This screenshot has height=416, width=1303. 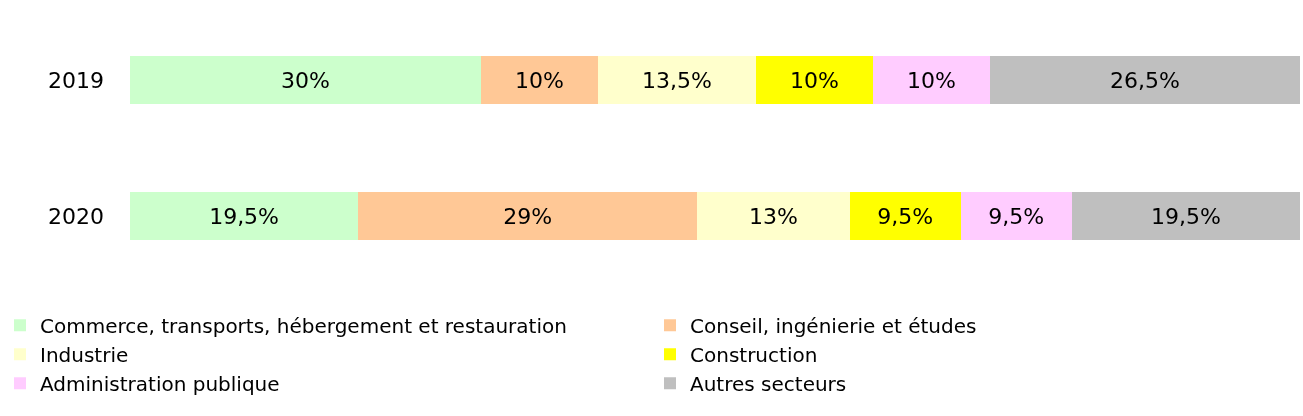 I want to click on data-label: 13,5%, so click(x=677, y=80).